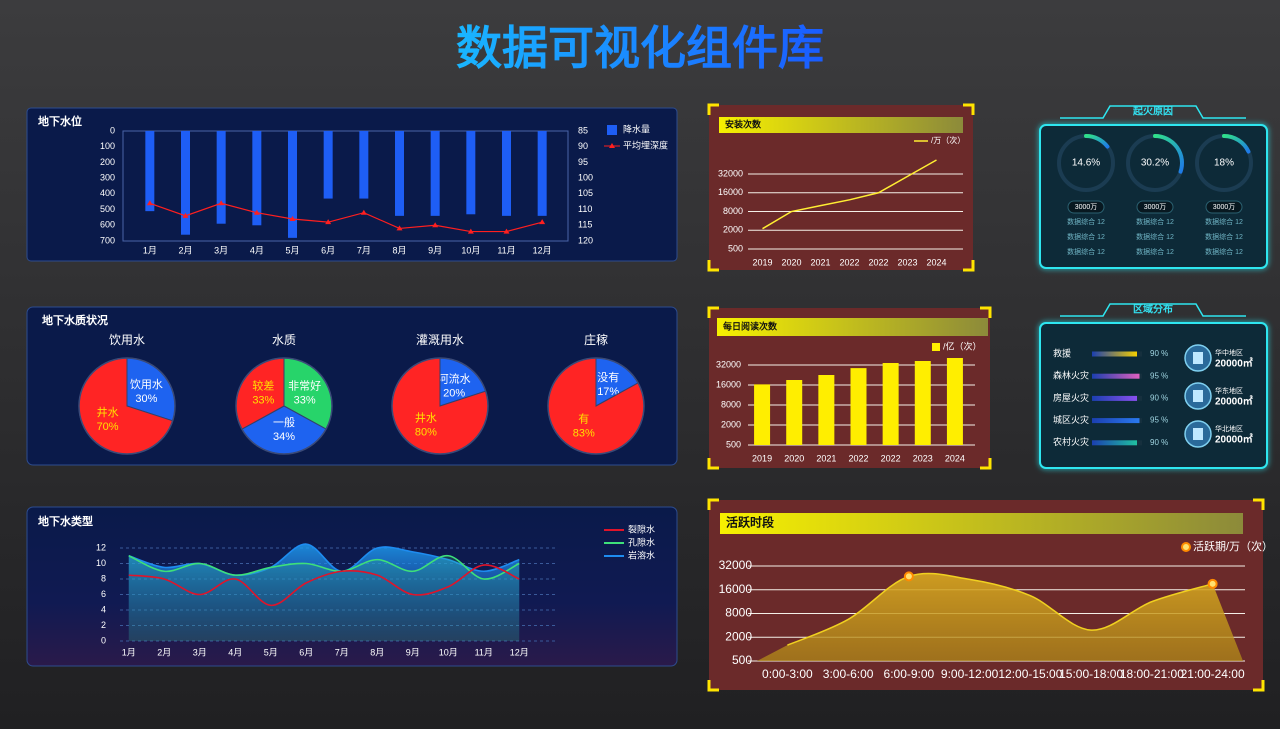 This screenshot has height=729, width=1280. What do you see at coordinates (75, 320) in the screenshot?
I see `chart-title: 地下水质状况` at bounding box center [75, 320].